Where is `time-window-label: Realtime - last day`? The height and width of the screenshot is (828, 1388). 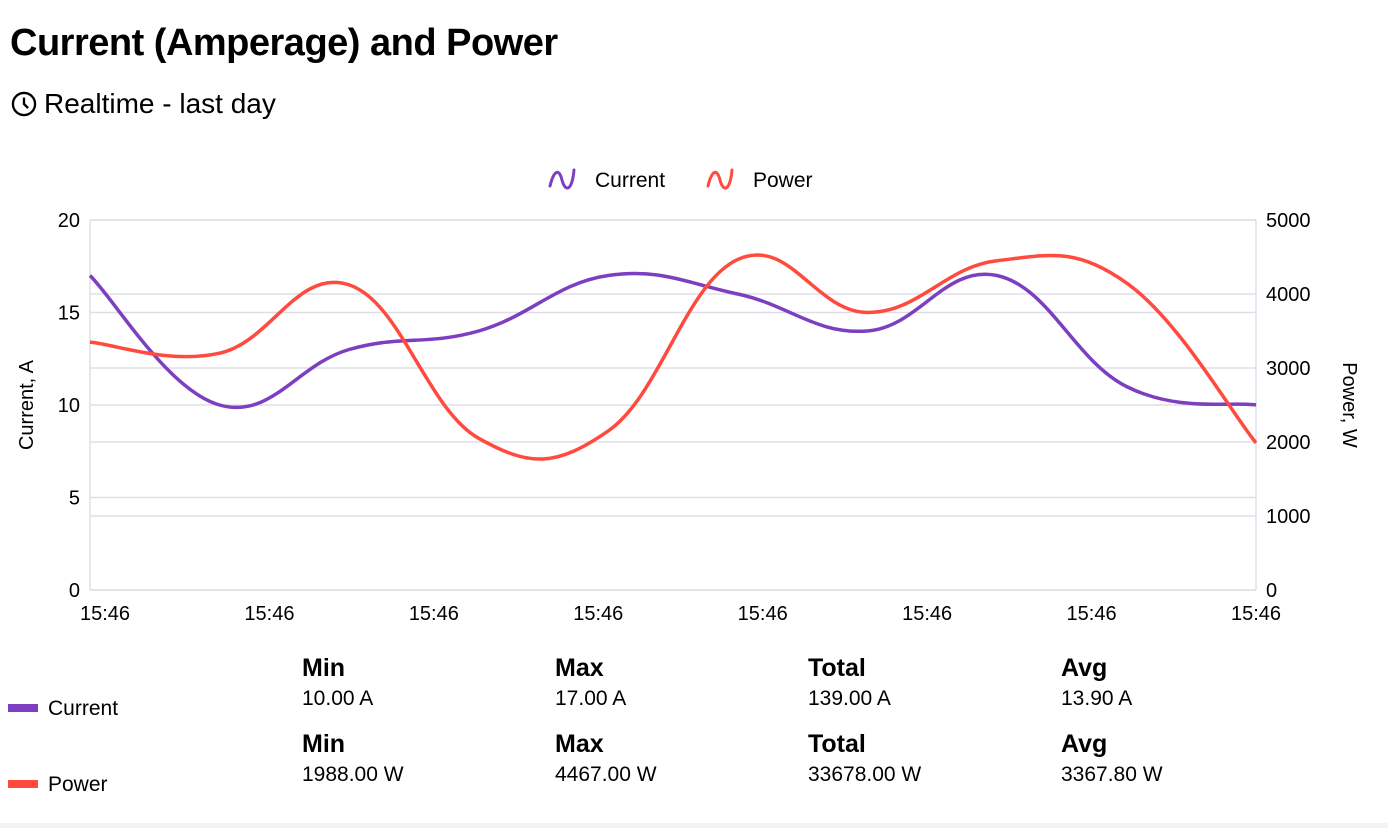 time-window-label: Realtime - last day is located at coordinates (160, 103).